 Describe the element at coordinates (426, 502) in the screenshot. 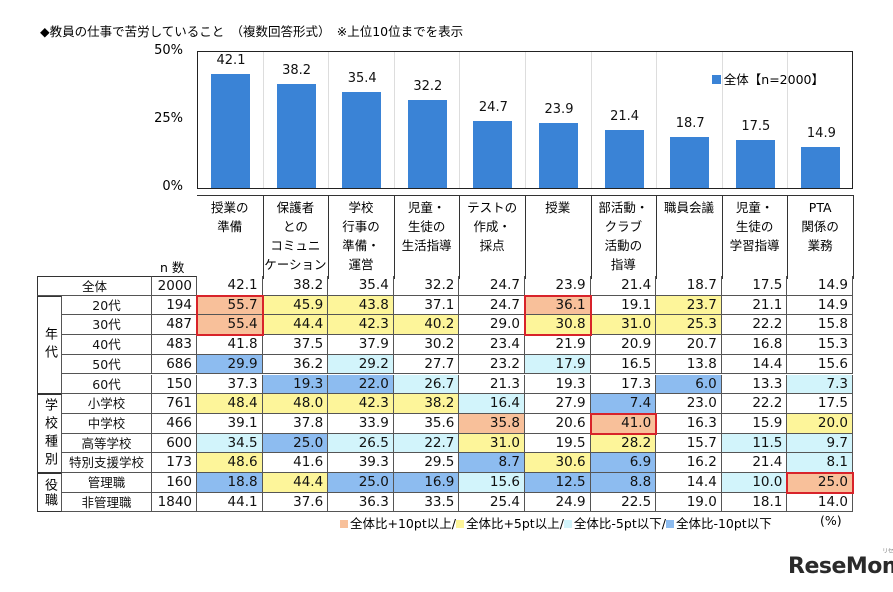

I see `table-cell: 33.5` at that location.